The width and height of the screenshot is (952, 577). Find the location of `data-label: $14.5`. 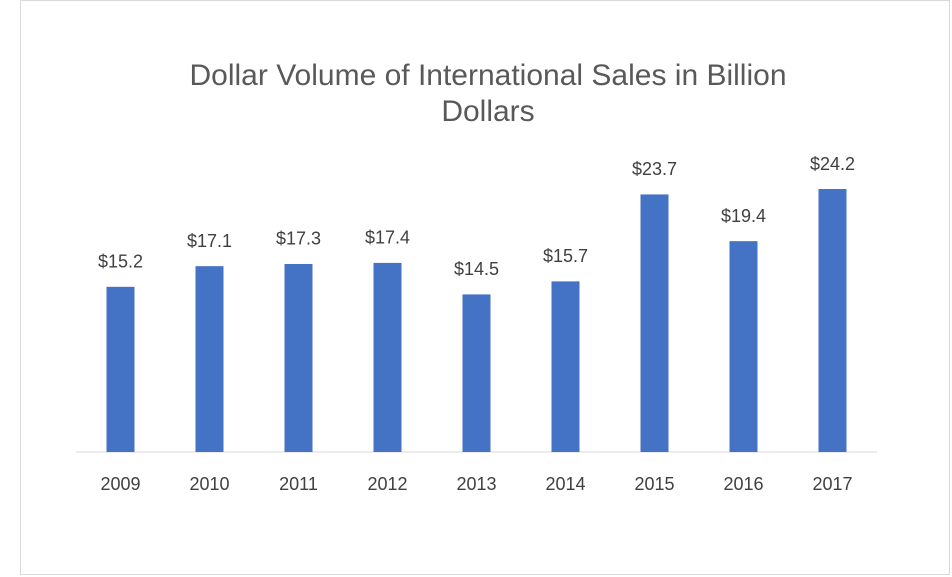

data-label: $14.5 is located at coordinates (476, 269).